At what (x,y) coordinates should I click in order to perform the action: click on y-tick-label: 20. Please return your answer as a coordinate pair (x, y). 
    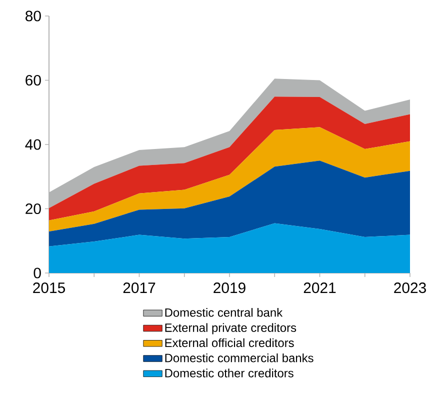
    Looking at the image, I should click on (33, 208).